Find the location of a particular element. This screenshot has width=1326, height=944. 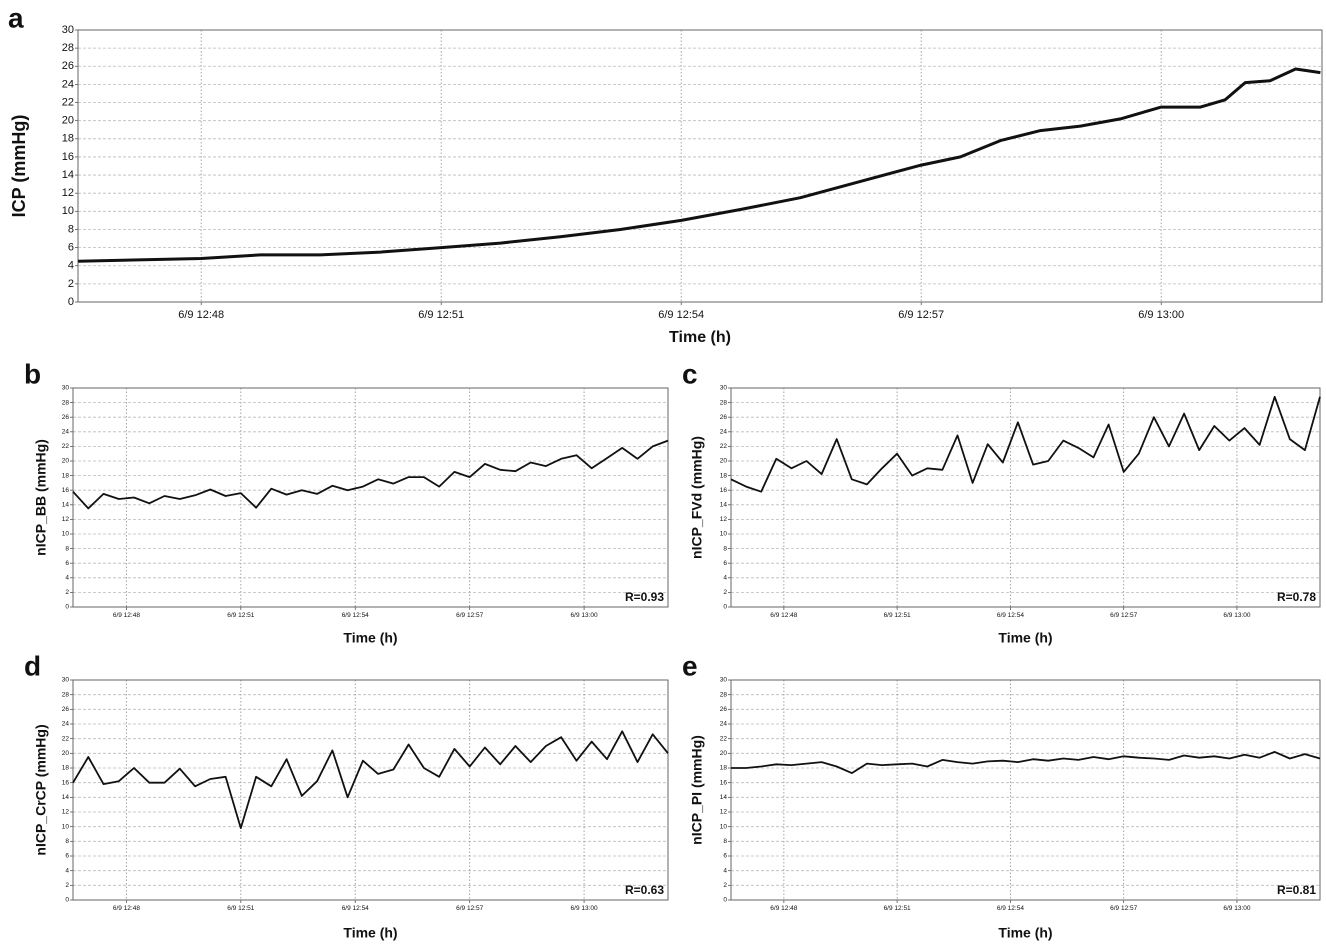

panel-label: b is located at coordinates (32, 373).